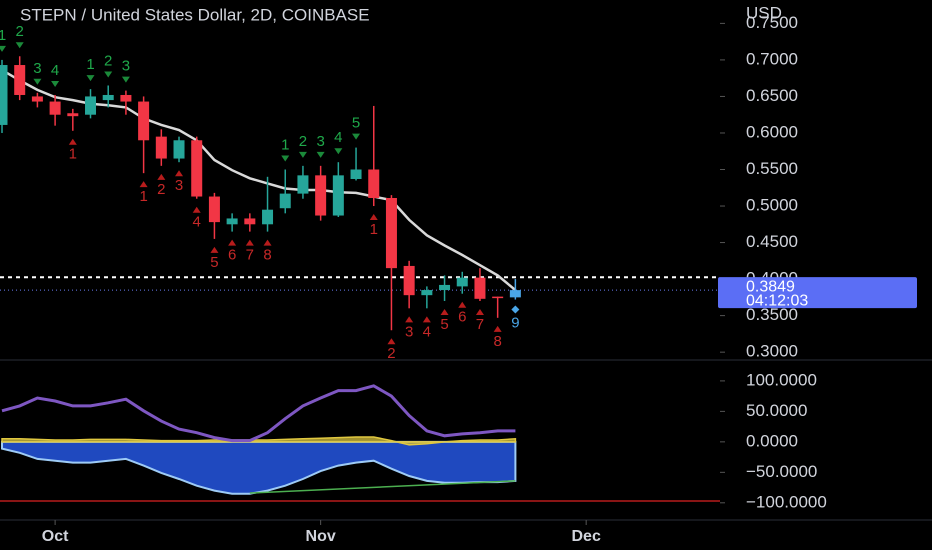 This screenshot has width=932, height=550. Describe the element at coordinates (772, 440) in the screenshot. I see `indicator-y-tick-label: 0.0000` at that location.